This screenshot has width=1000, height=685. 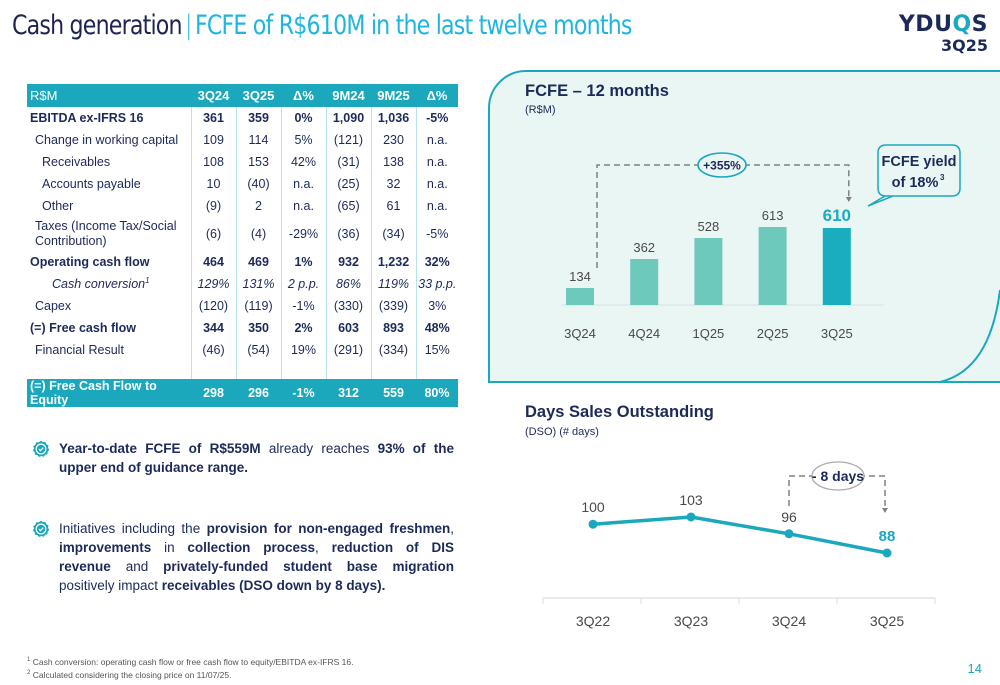 I want to click on row-label: Financial Result, so click(x=109, y=350).